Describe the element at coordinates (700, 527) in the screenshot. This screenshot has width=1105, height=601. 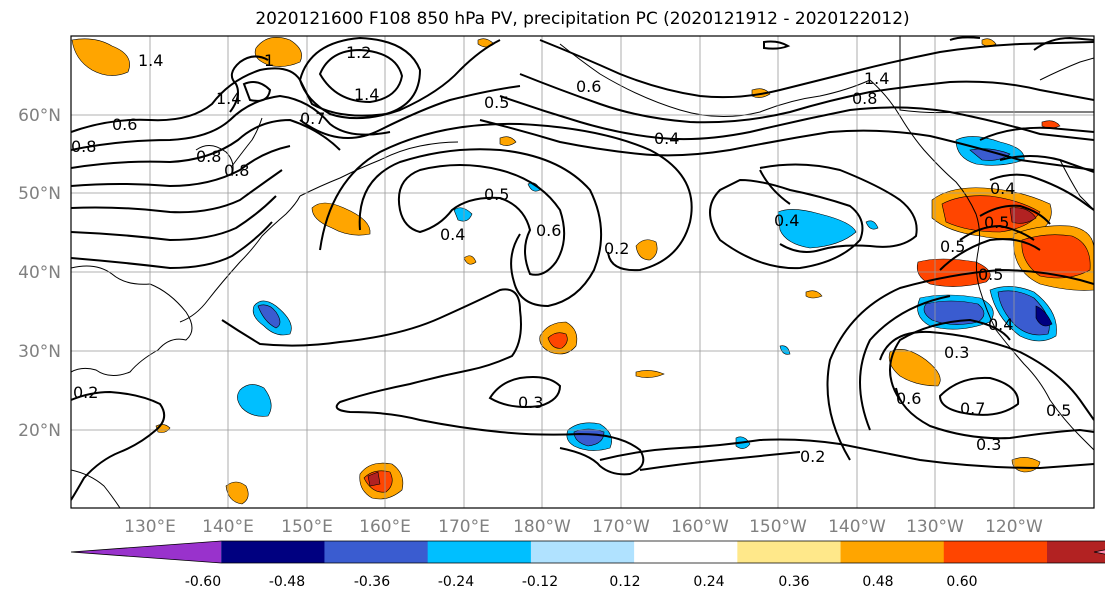
I see `lon-label: 160°W` at that location.